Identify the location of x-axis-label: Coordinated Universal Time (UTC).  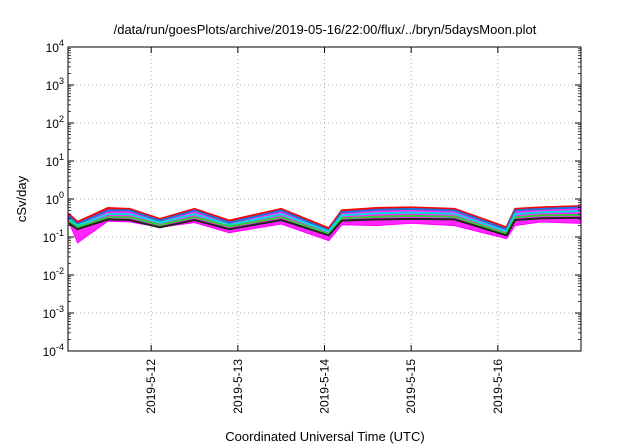
(324, 436).